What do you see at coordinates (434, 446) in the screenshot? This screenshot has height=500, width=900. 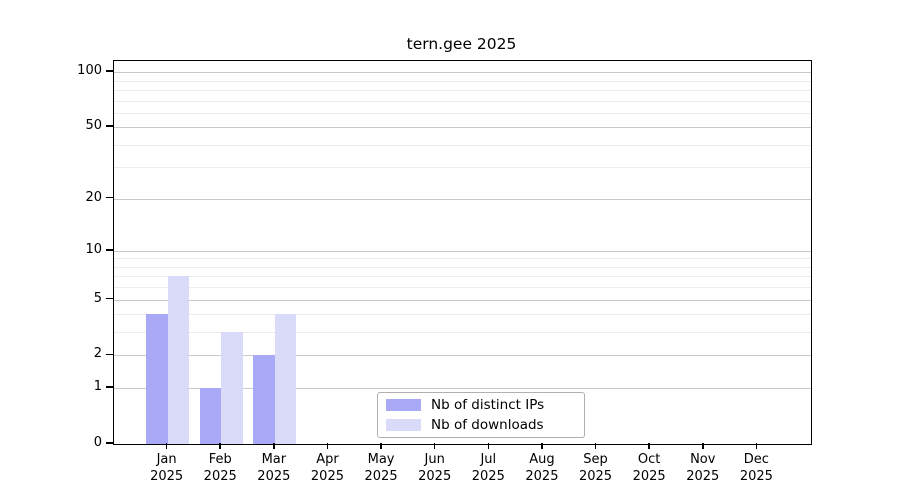 I see `xtick-mark-jun` at bounding box center [434, 446].